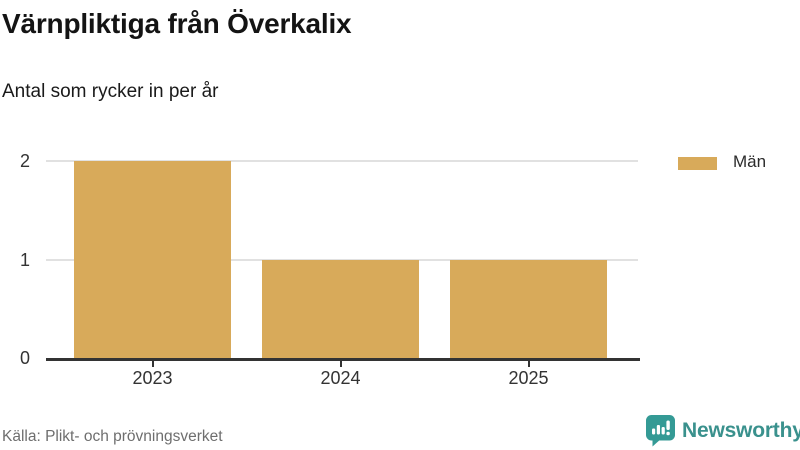 The image size is (800, 450). Describe the element at coordinates (24, 161) in the screenshot. I see `y-tick-label-2: 2` at that location.